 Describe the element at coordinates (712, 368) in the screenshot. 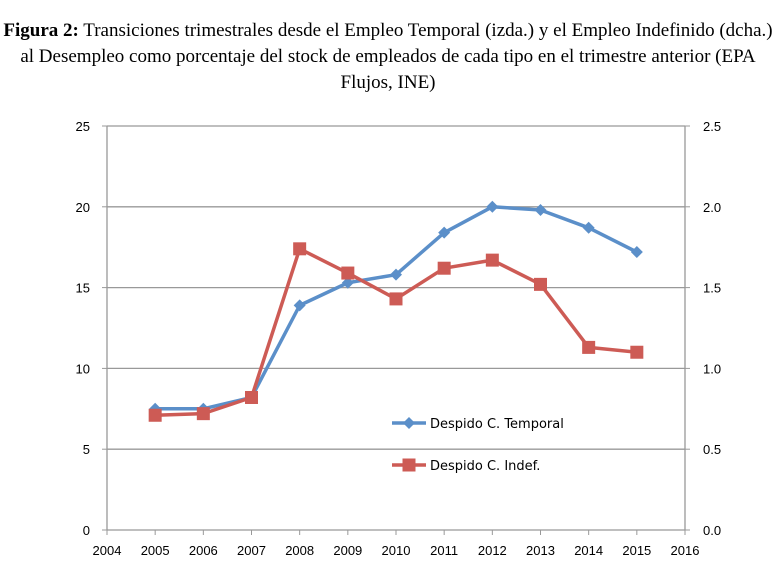

I see `y2-tick-label: 1.0` at that location.